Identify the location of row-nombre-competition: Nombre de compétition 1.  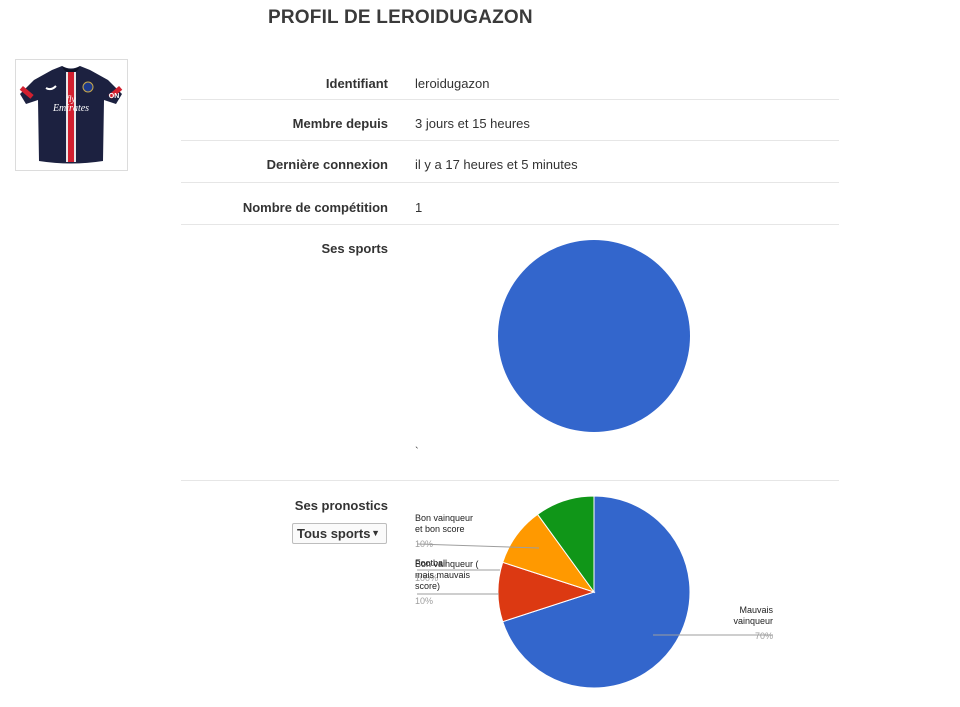
(510, 204).